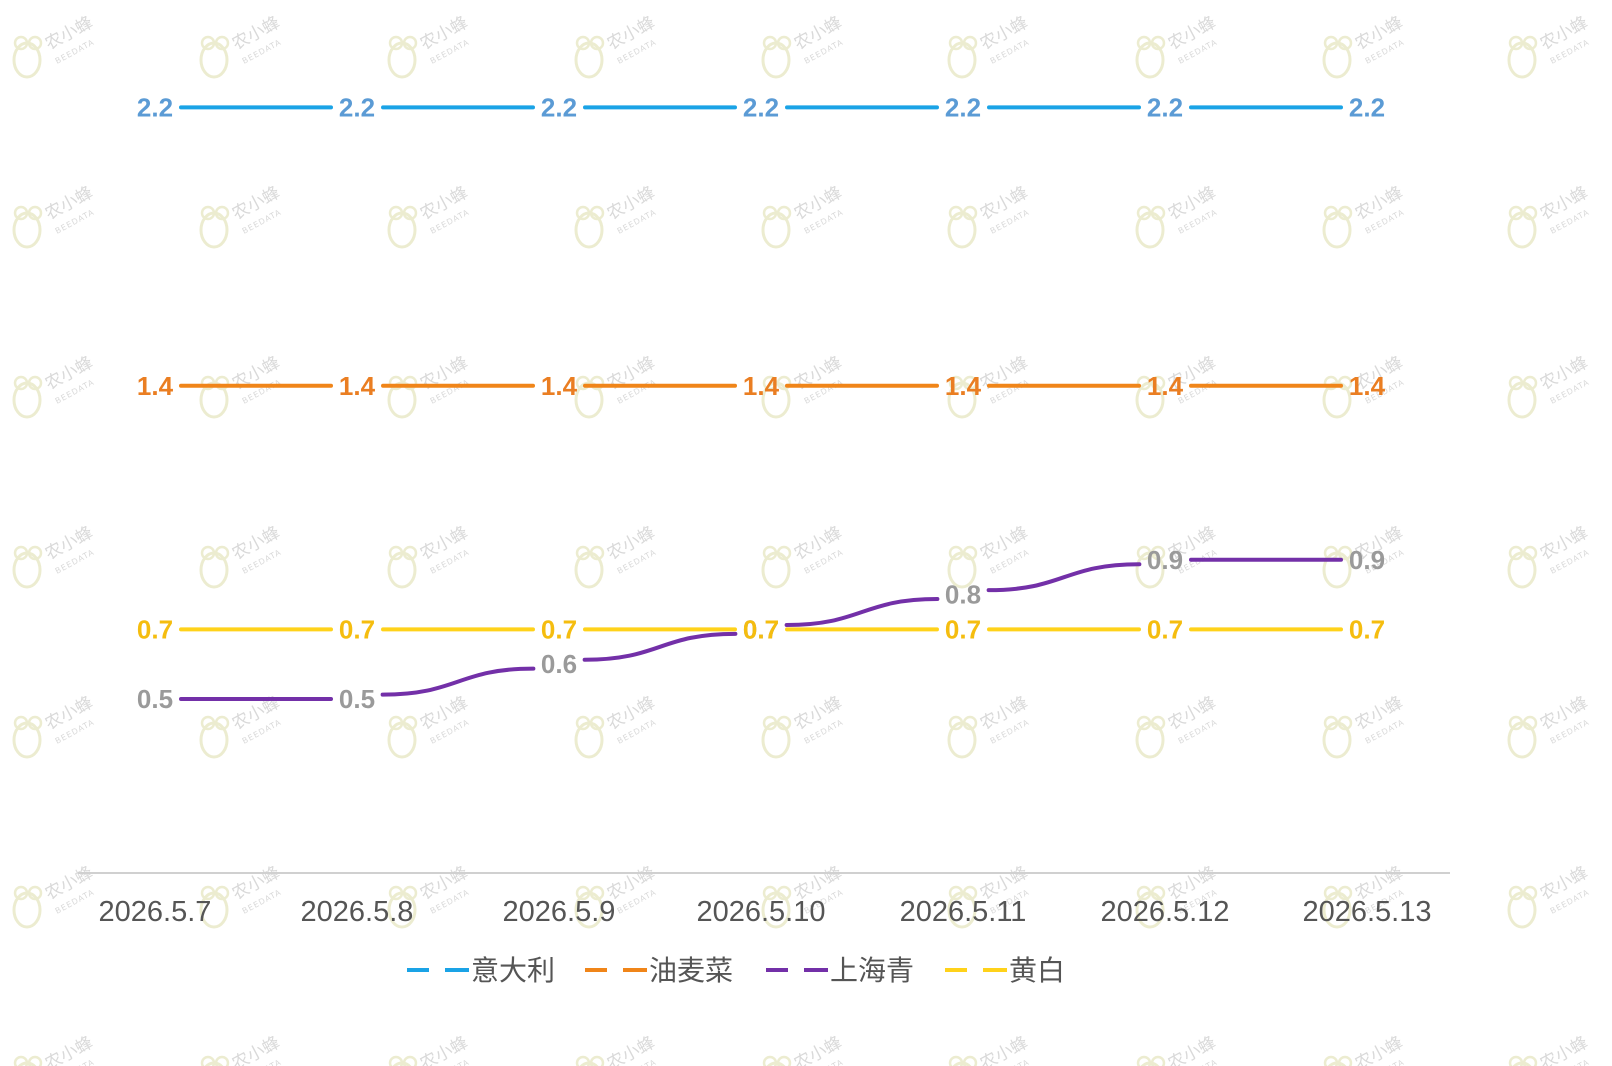 The height and width of the screenshot is (1066, 1612). Describe the element at coordinates (1005, 970) in the screenshot. I see `legend-item: 黄白` at that location.